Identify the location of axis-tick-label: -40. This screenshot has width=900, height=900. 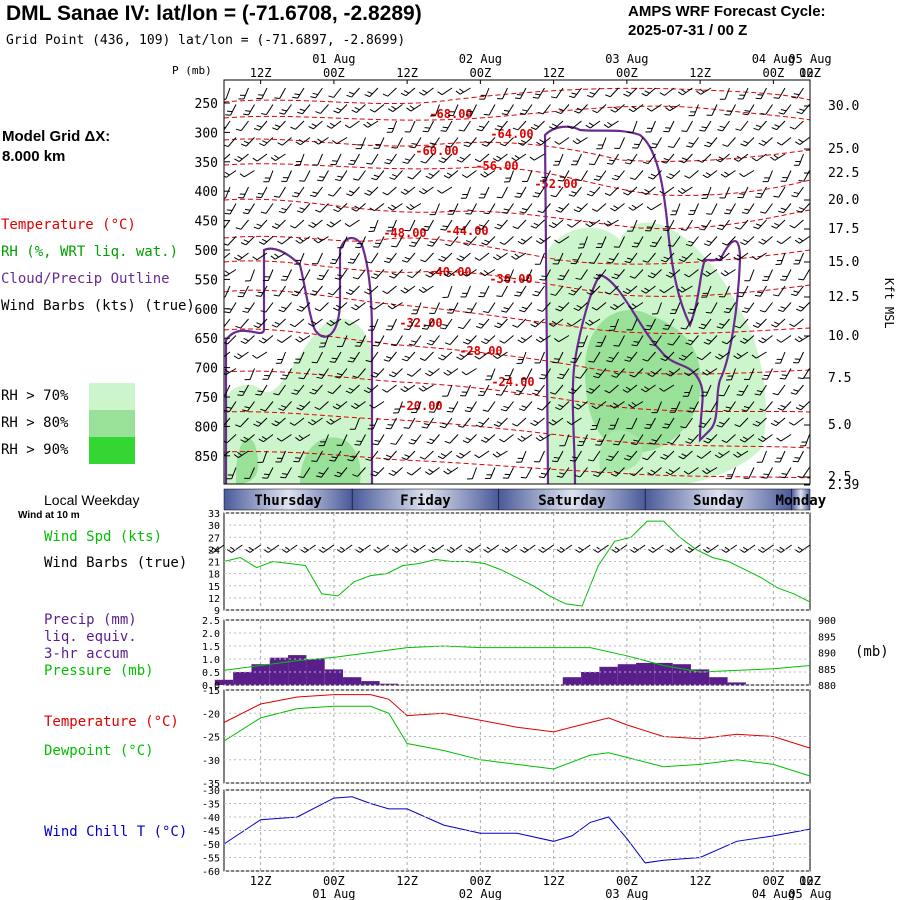
(211, 818).